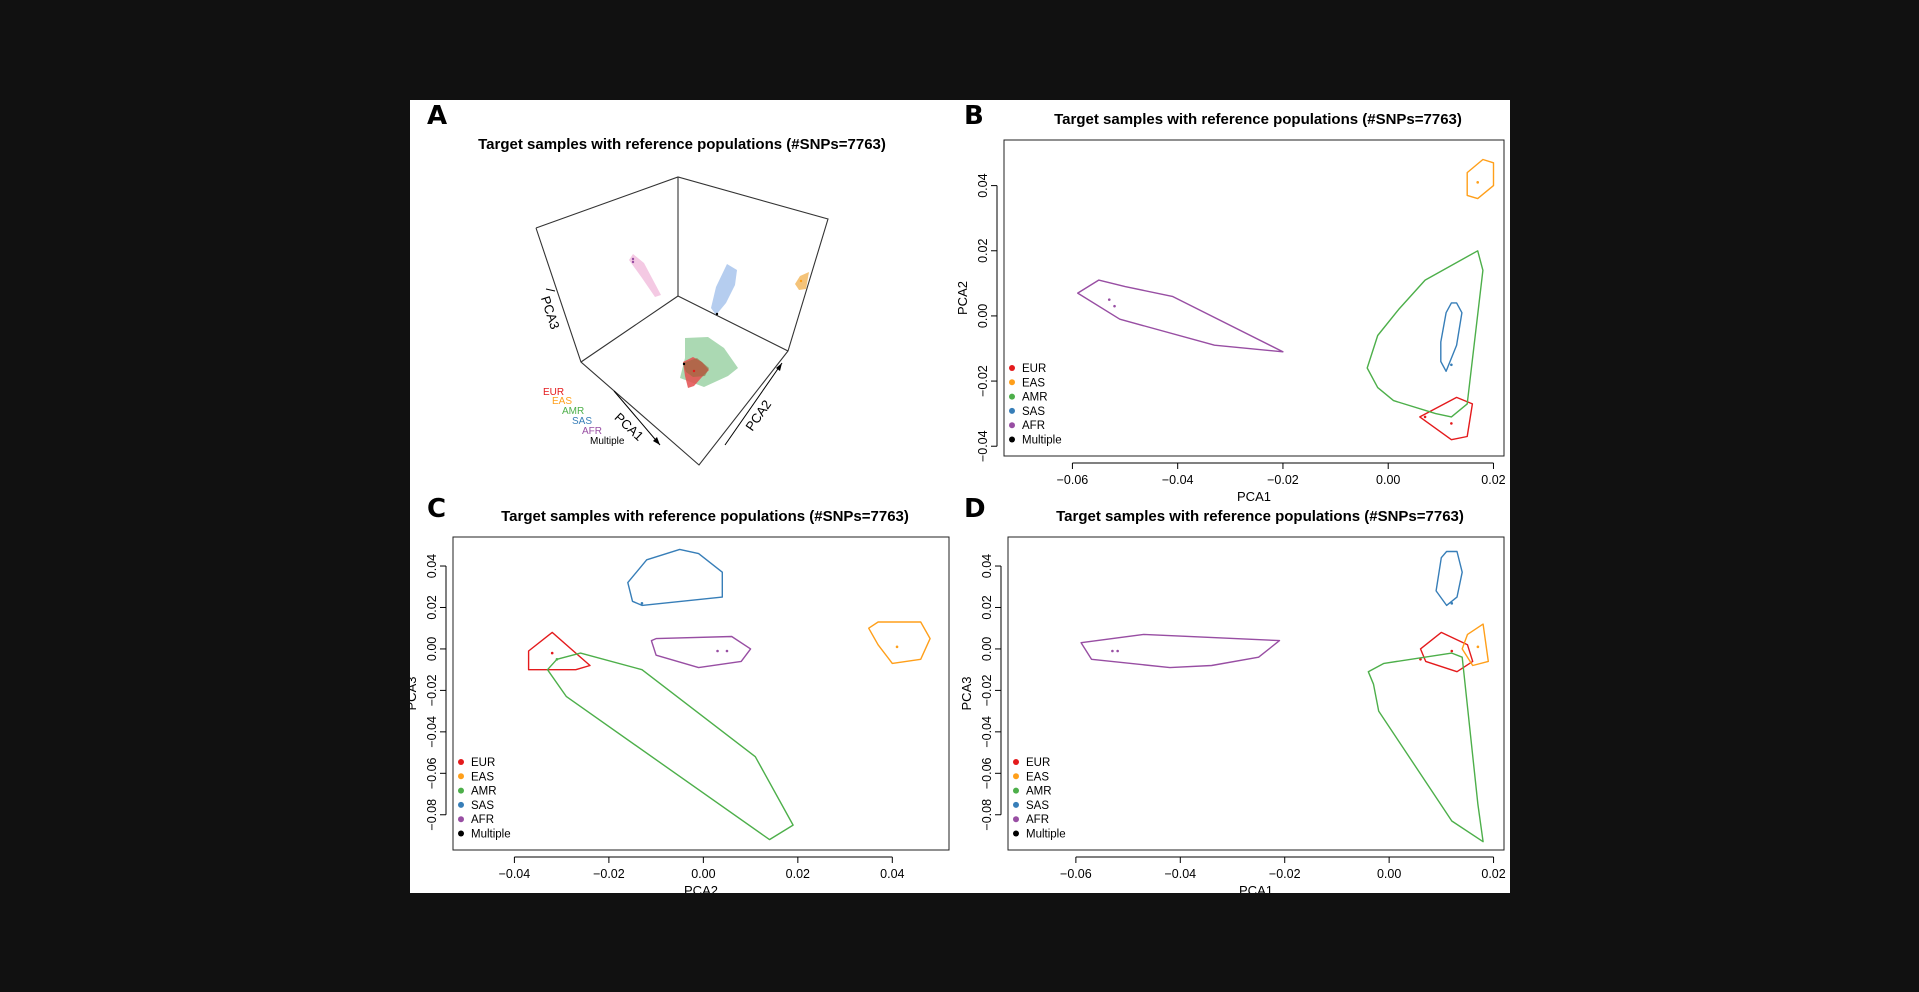 The width and height of the screenshot is (1919, 992). What do you see at coordinates (432, 649) in the screenshot?
I see `panel-c-y-tick-label: 0.00` at bounding box center [432, 649].